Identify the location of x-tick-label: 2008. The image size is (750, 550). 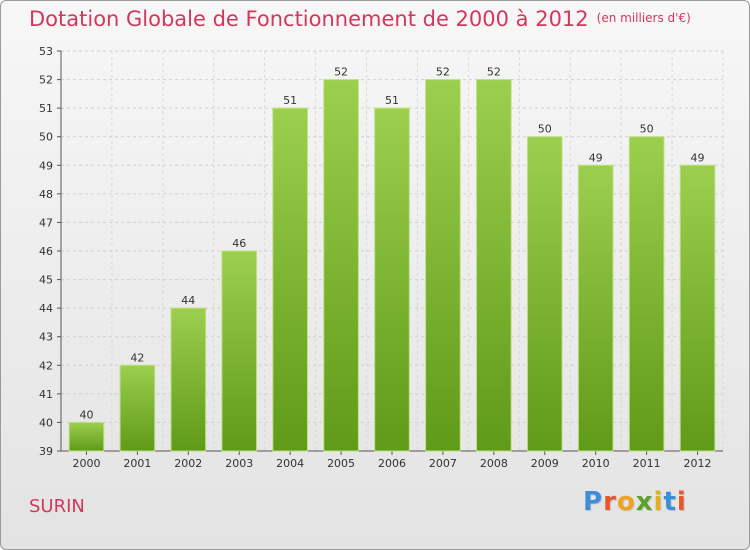
(494, 463).